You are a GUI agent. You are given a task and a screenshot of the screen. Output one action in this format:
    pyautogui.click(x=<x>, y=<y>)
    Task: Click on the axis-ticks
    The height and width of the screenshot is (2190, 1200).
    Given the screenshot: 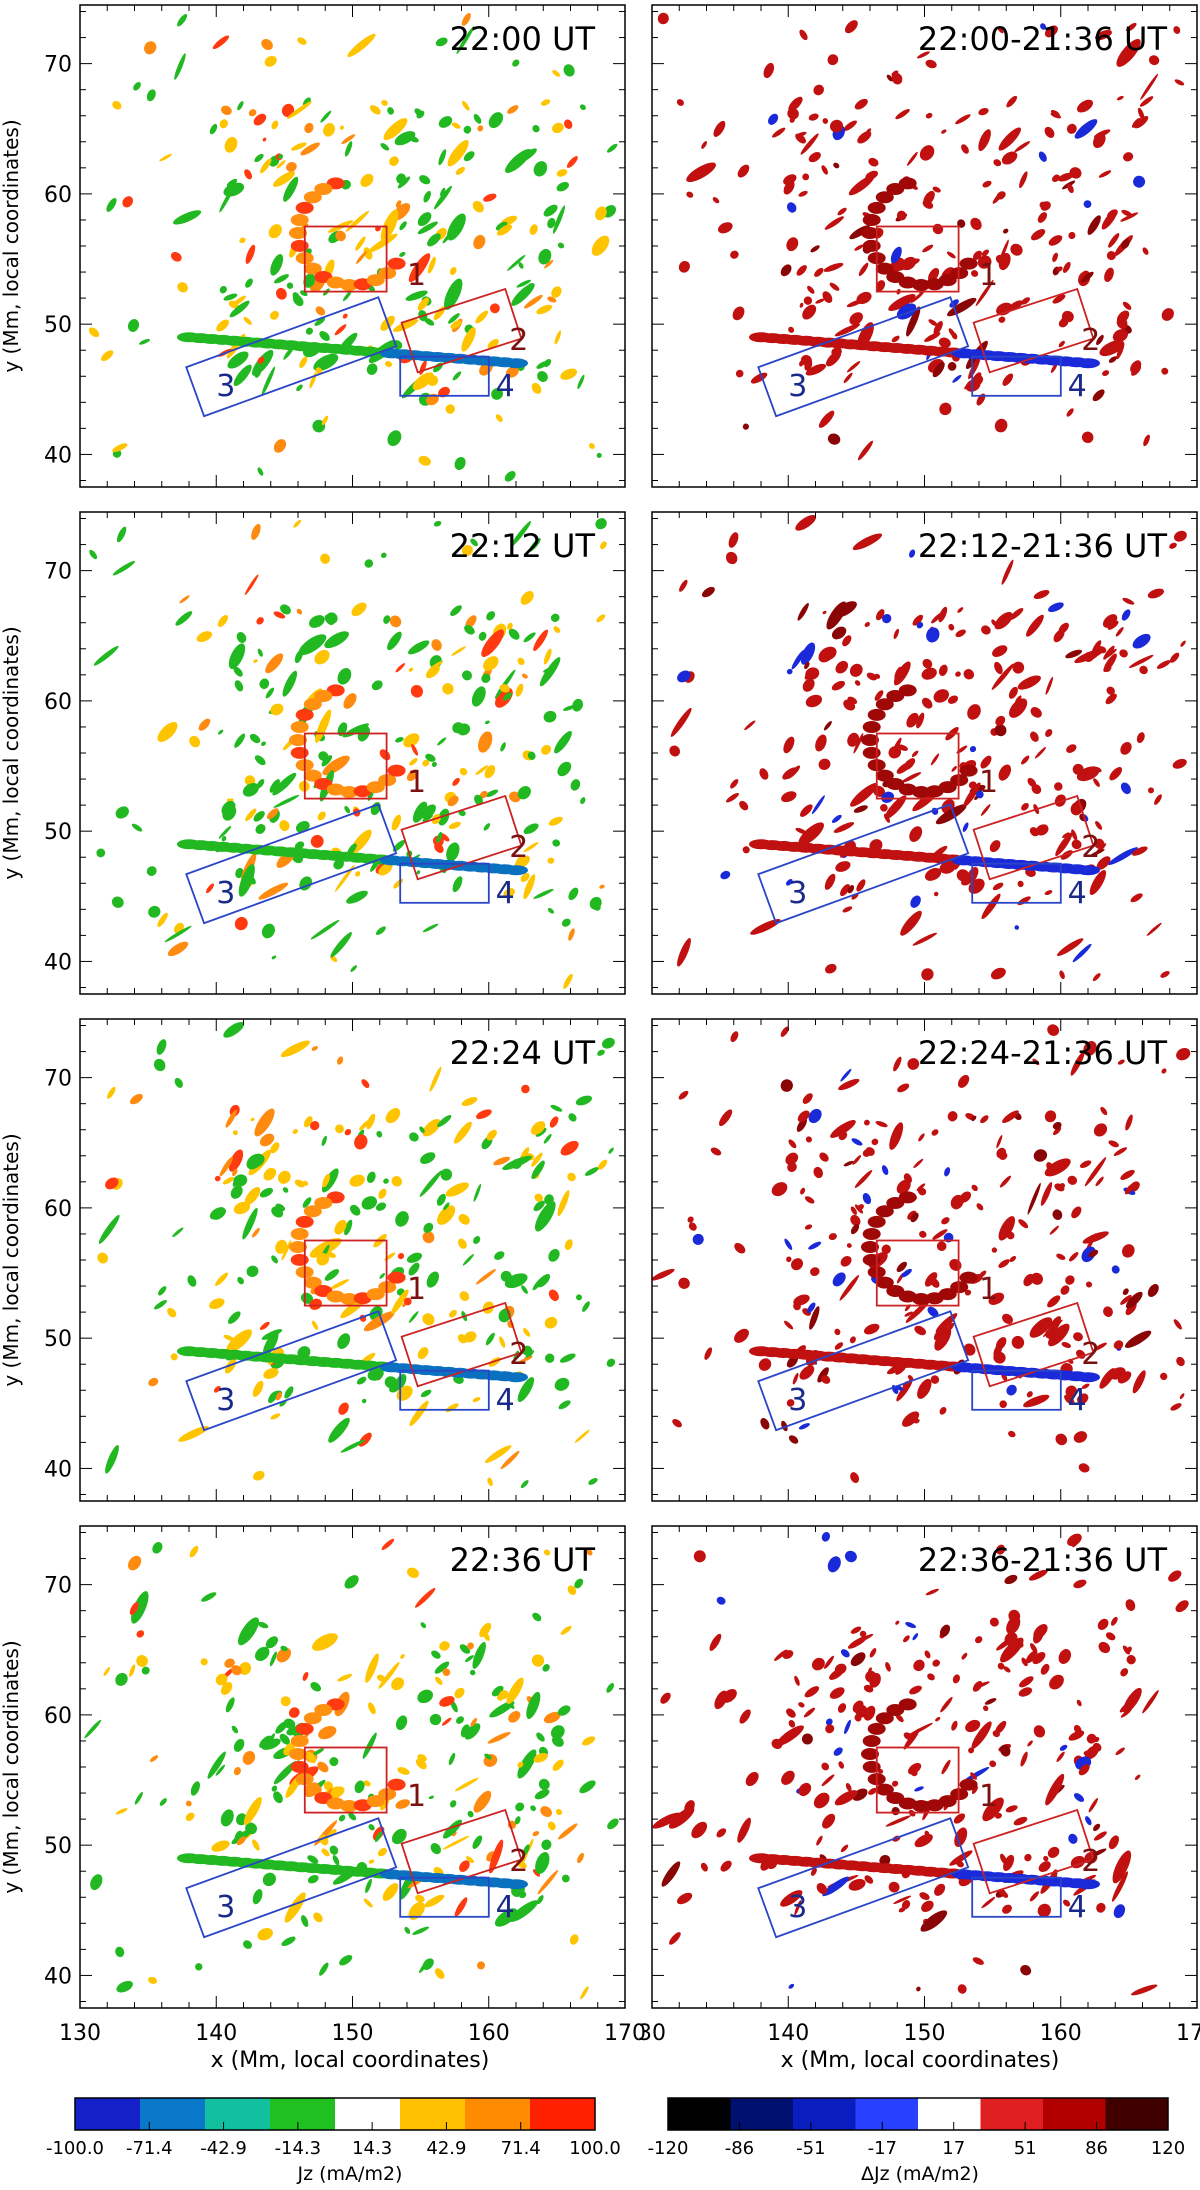 What is the action you would take?
    pyautogui.click(x=352, y=753)
    